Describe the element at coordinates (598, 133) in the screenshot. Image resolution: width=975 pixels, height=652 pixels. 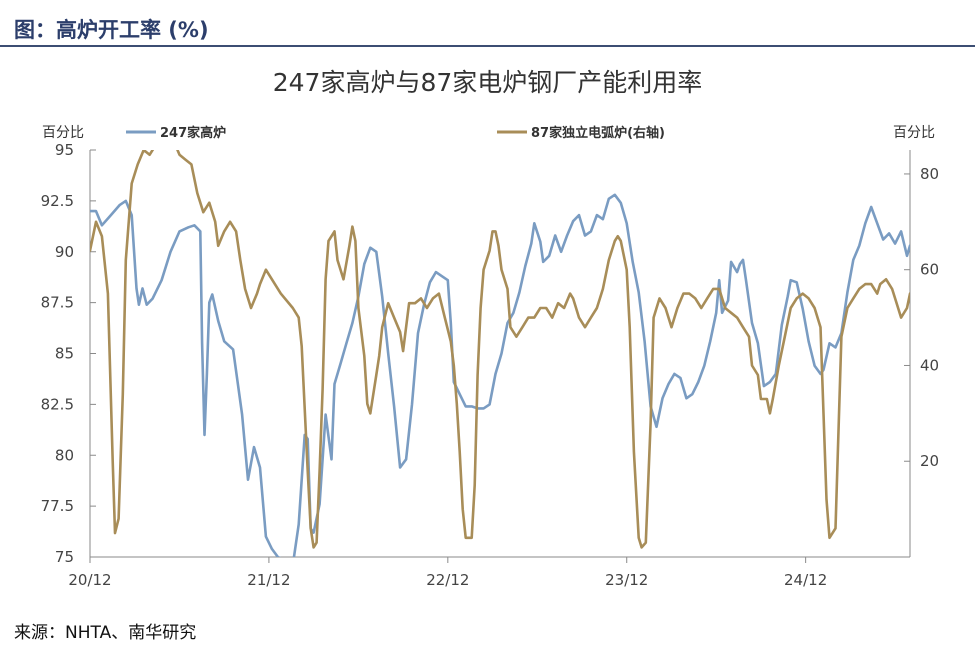
I see `legend-label-electric-arc: 87家独立电弧炉(右轴)` at that location.